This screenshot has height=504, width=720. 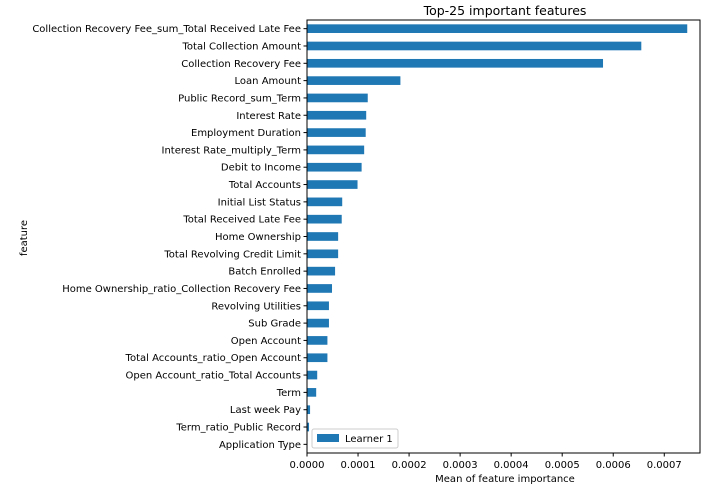 I want to click on y-tick-label: Open Account, so click(x=266, y=341).